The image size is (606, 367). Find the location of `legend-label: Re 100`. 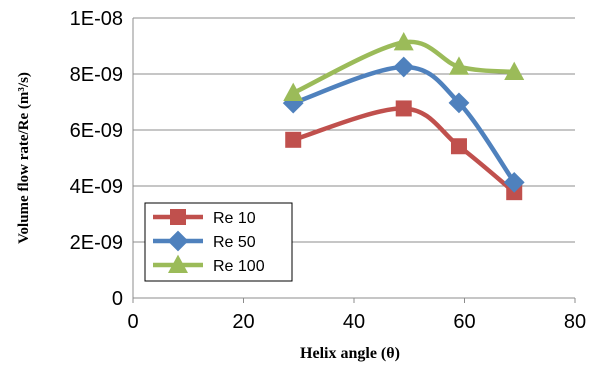

legend-label: Re 100 is located at coordinates (239, 266).